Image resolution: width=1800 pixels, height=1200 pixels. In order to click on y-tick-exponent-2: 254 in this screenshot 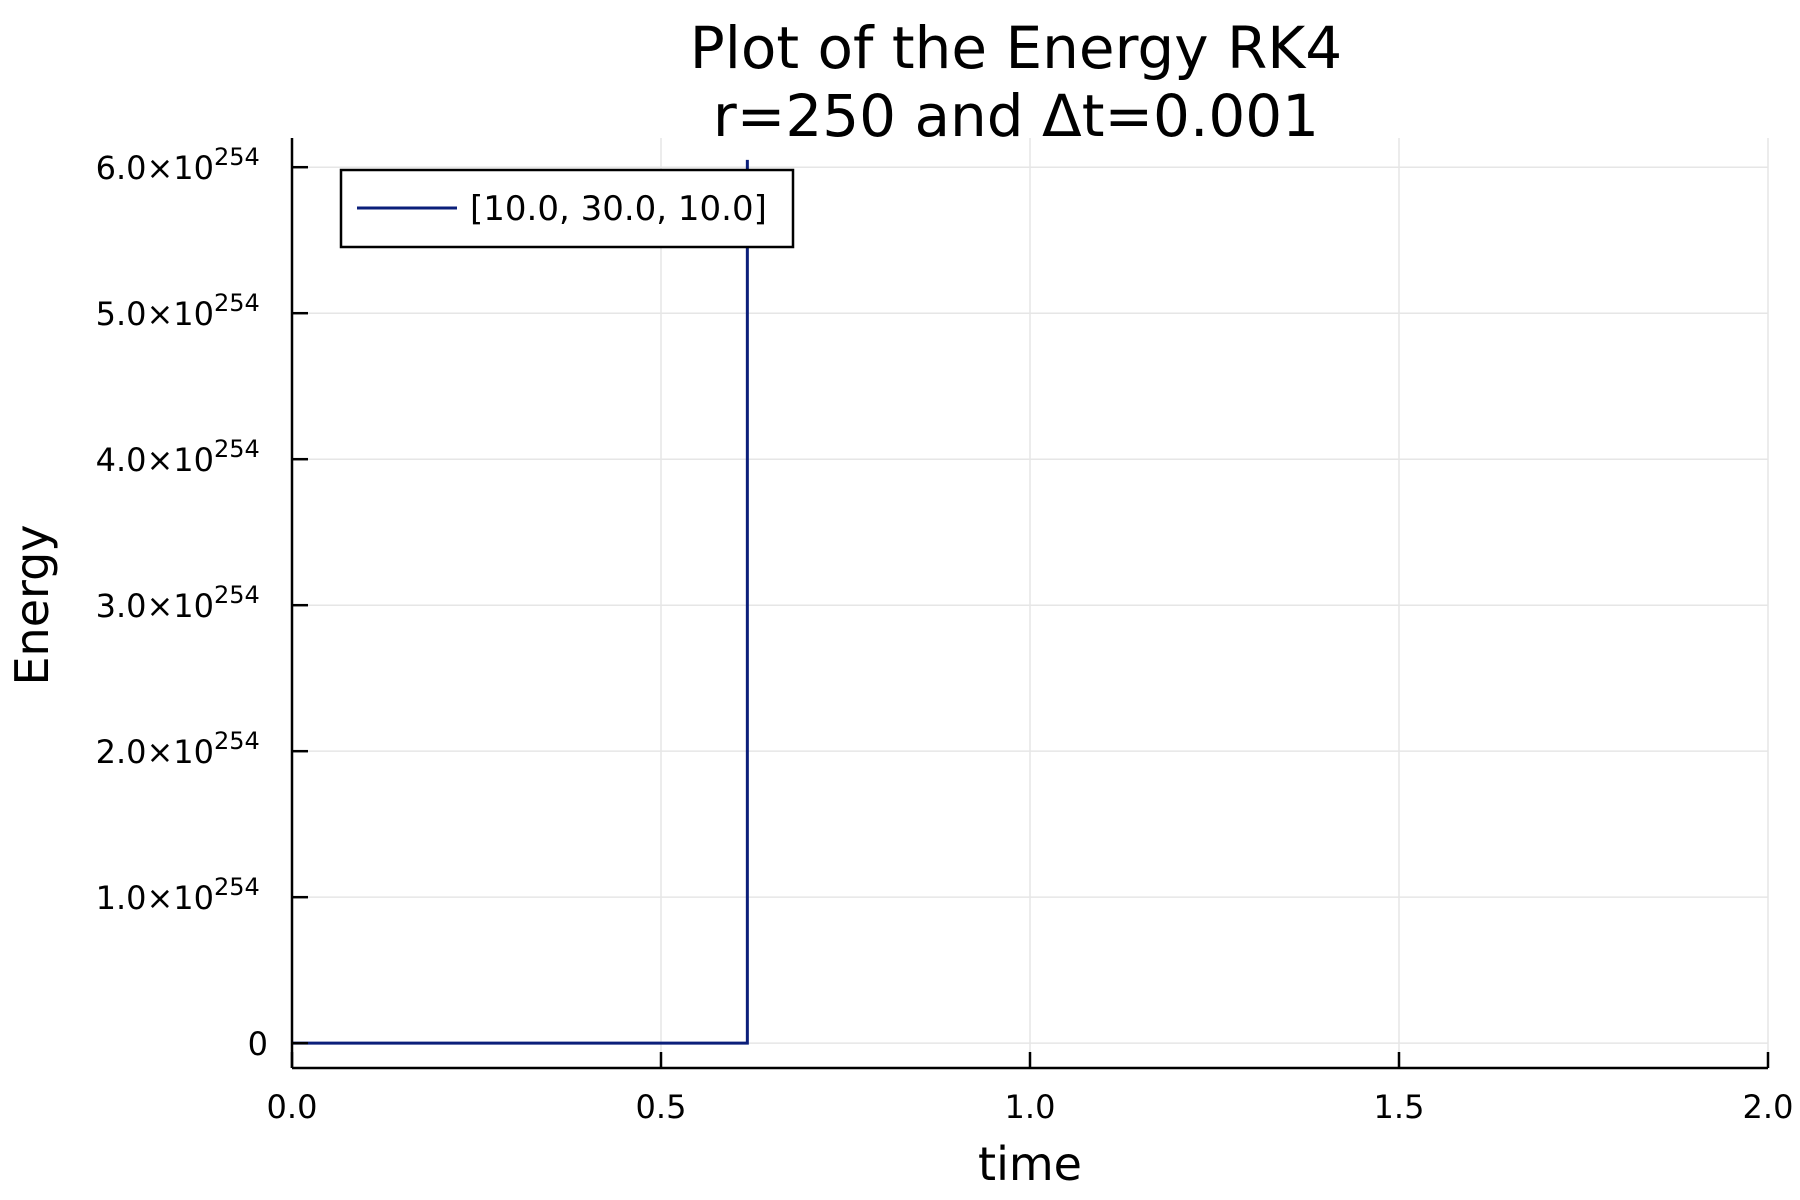, I will do `click(237, 741)`.